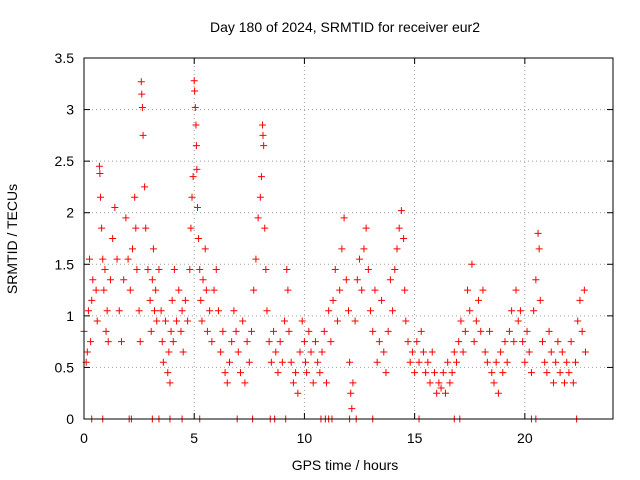 This screenshot has height=480, width=640. Describe the element at coordinates (12, 239) in the screenshot. I see `y-axis-label: SRMTID / TECUs` at that location.